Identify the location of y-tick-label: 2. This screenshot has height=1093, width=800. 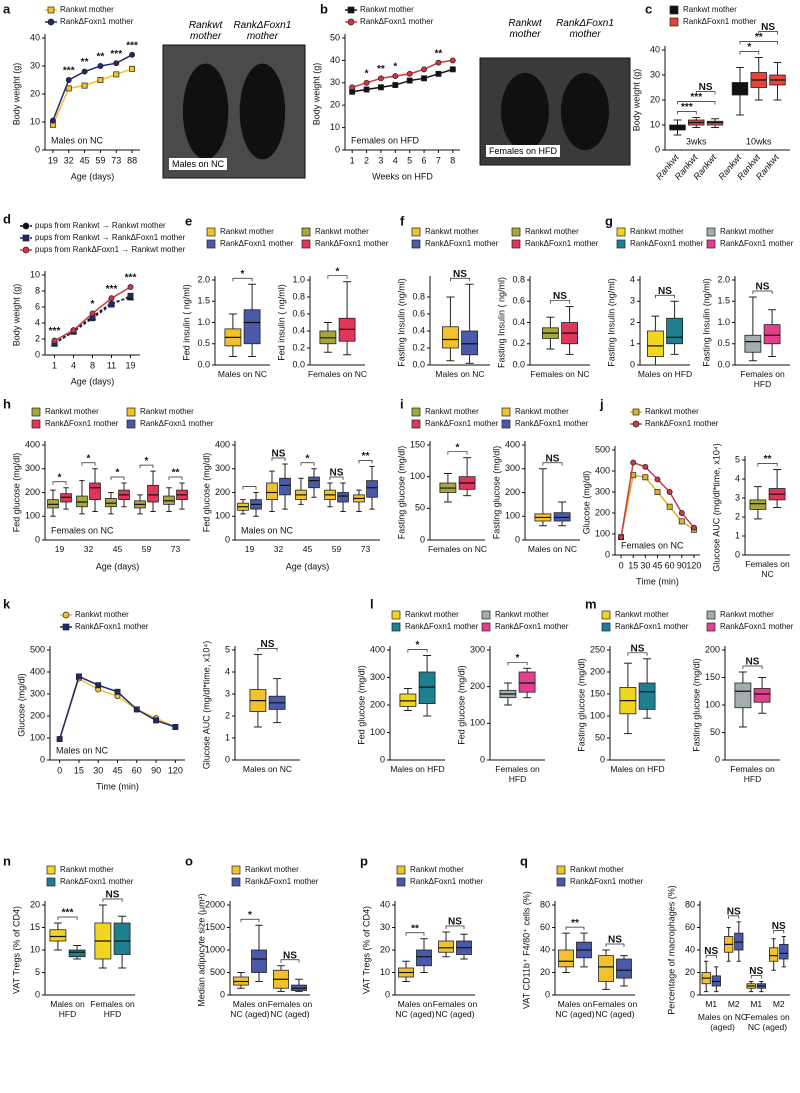
(737, 516).